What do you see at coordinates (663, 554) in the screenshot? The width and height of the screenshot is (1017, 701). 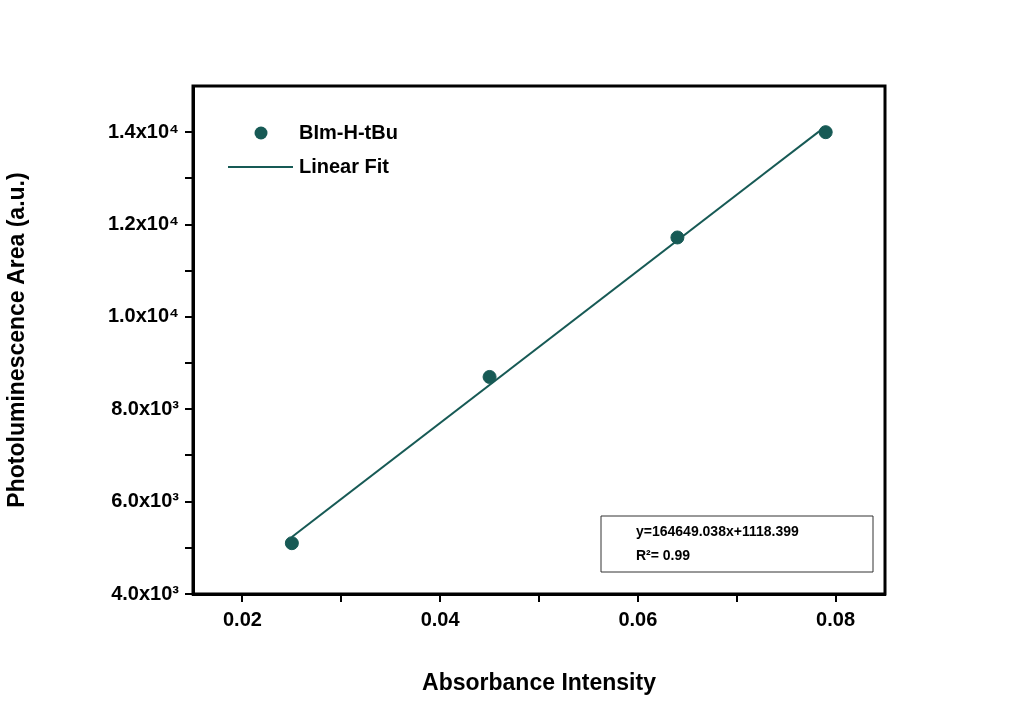 I see `annotation: R²= 0.99` at bounding box center [663, 554].